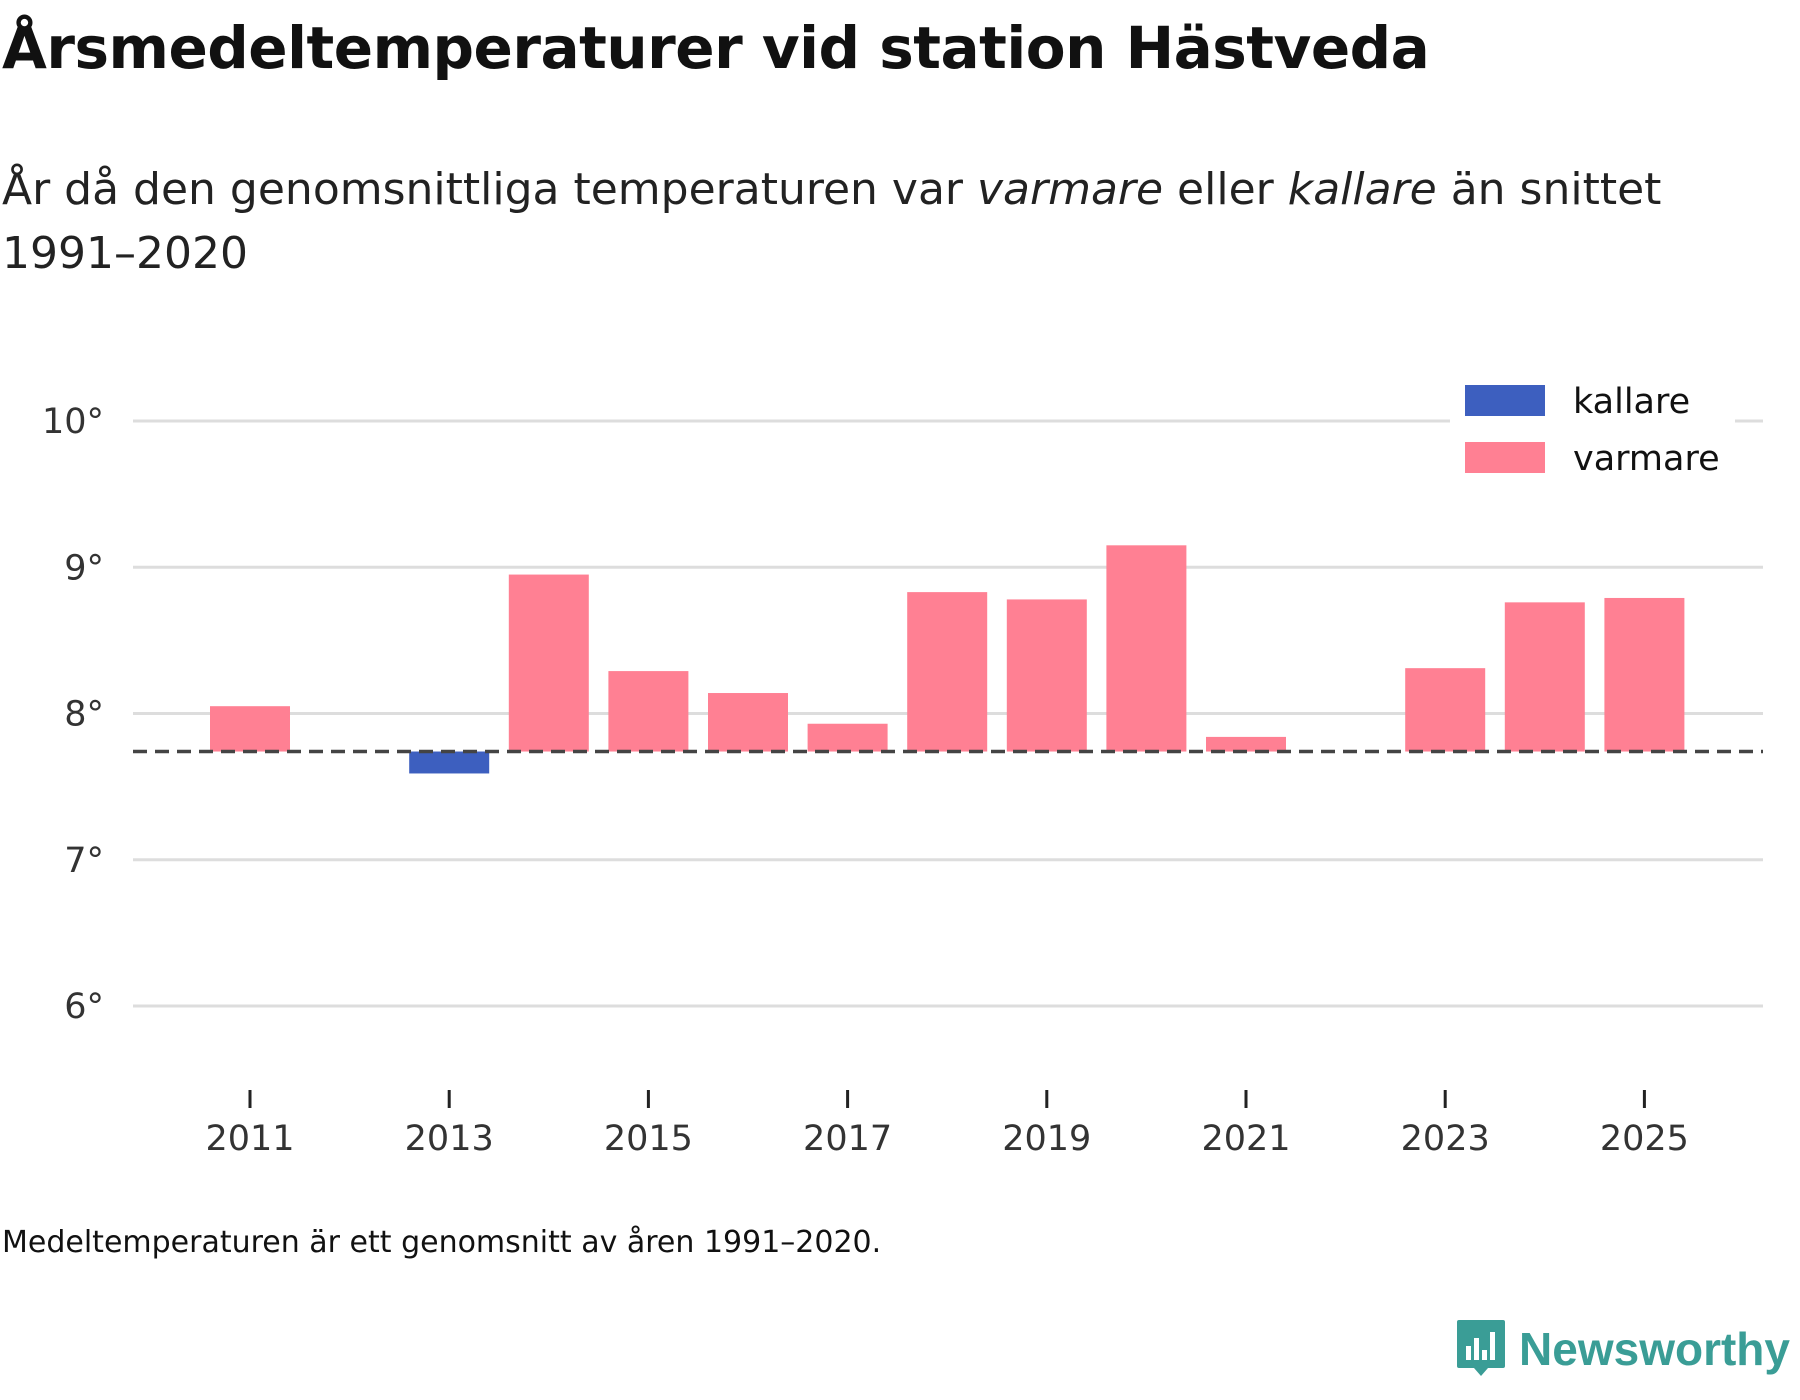 Image resolution: width=1800 pixels, height=1400 pixels. I want to click on bar-2025, so click(1644, 674).